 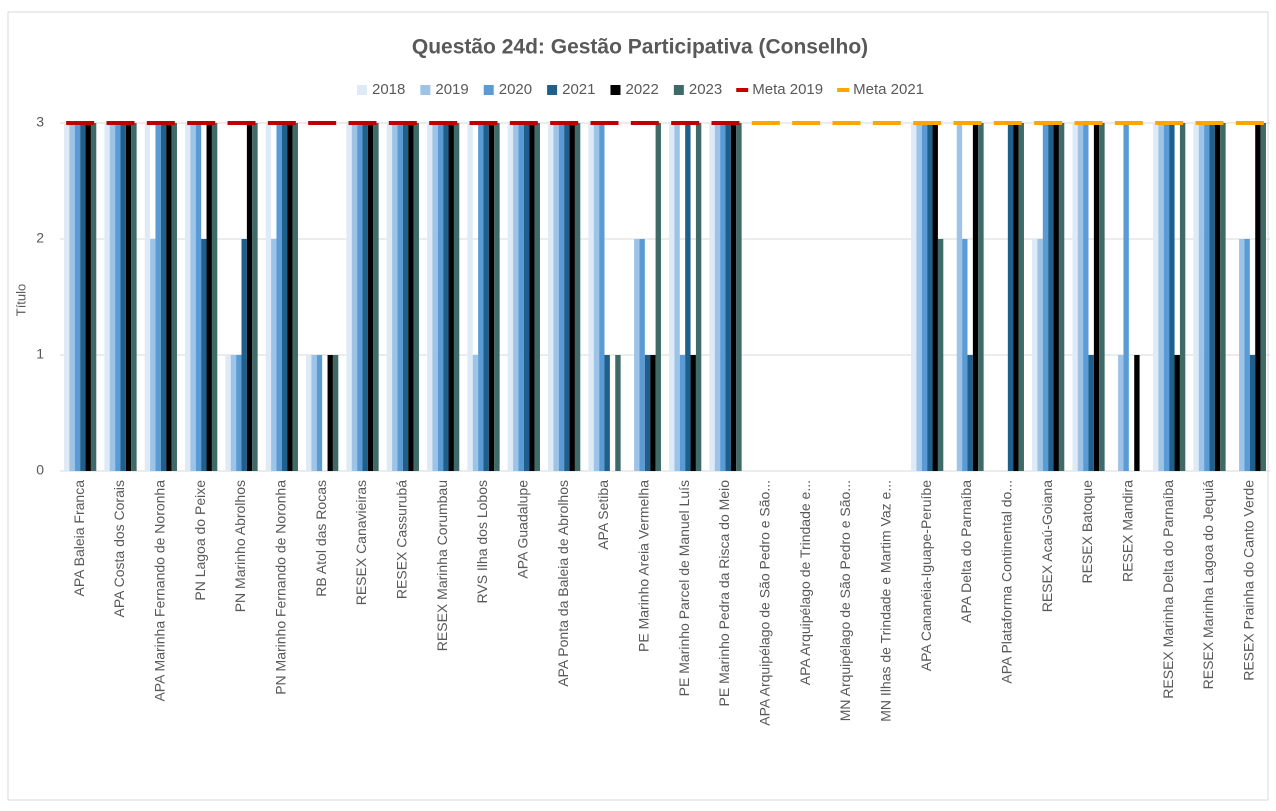 What do you see at coordinates (40, 238) in the screenshot?
I see `y-tick-label: 2` at bounding box center [40, 238].